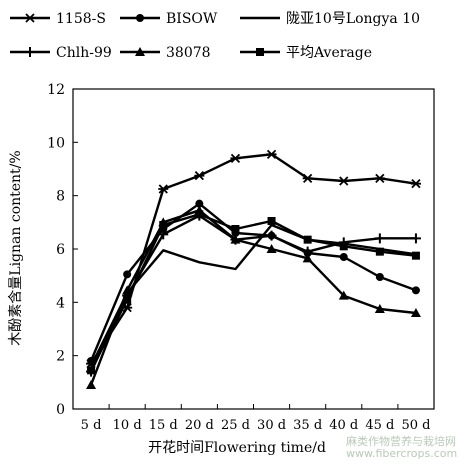 The image size is (471, 465). I want to click on legend-label: 陇亚10号Longya 10, so click(353, 19).